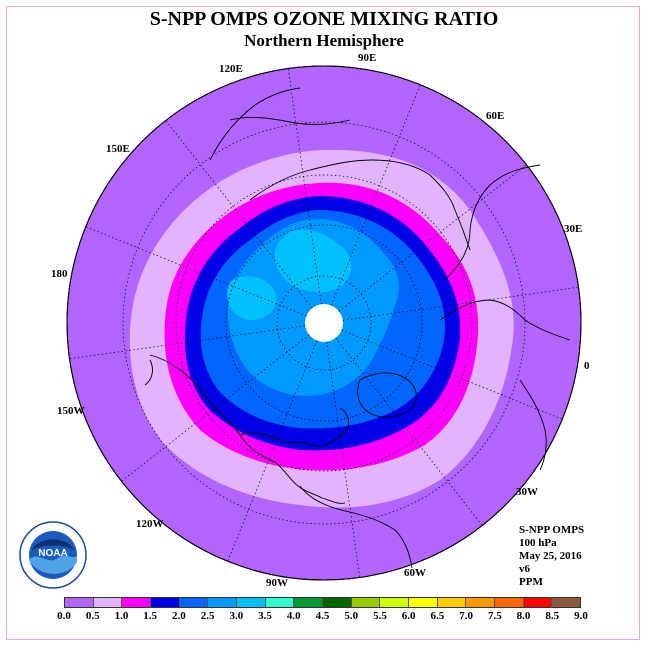 The width and height of the screenshot is (648, 648). Describe the element at coordinates (523, 616) in the screenshot. I see `colorbar-tick-label: 8.0` at that location.